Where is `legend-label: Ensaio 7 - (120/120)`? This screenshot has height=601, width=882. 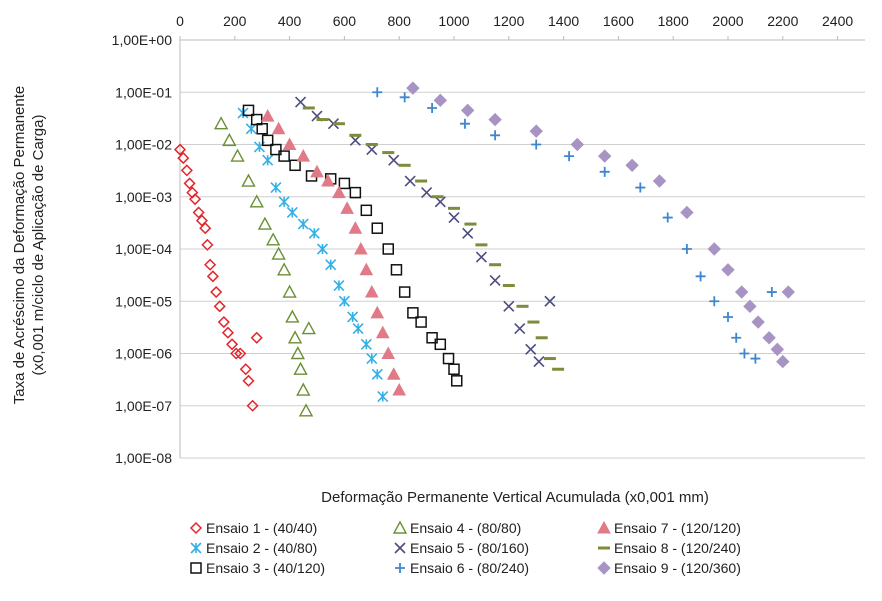 legend-label: Ensaio 7 - (120/120) is located at coordinates (677, 528).